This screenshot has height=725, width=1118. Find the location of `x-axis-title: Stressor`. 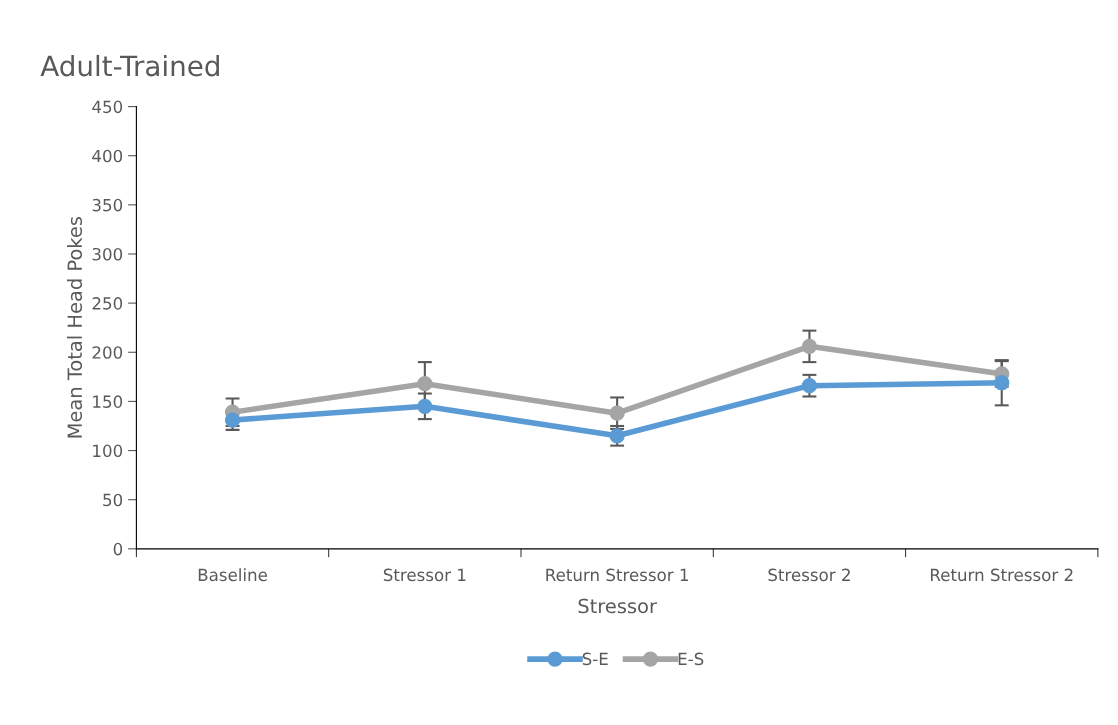

x-axis-title: Stressor is located at coordinates (617, 606).